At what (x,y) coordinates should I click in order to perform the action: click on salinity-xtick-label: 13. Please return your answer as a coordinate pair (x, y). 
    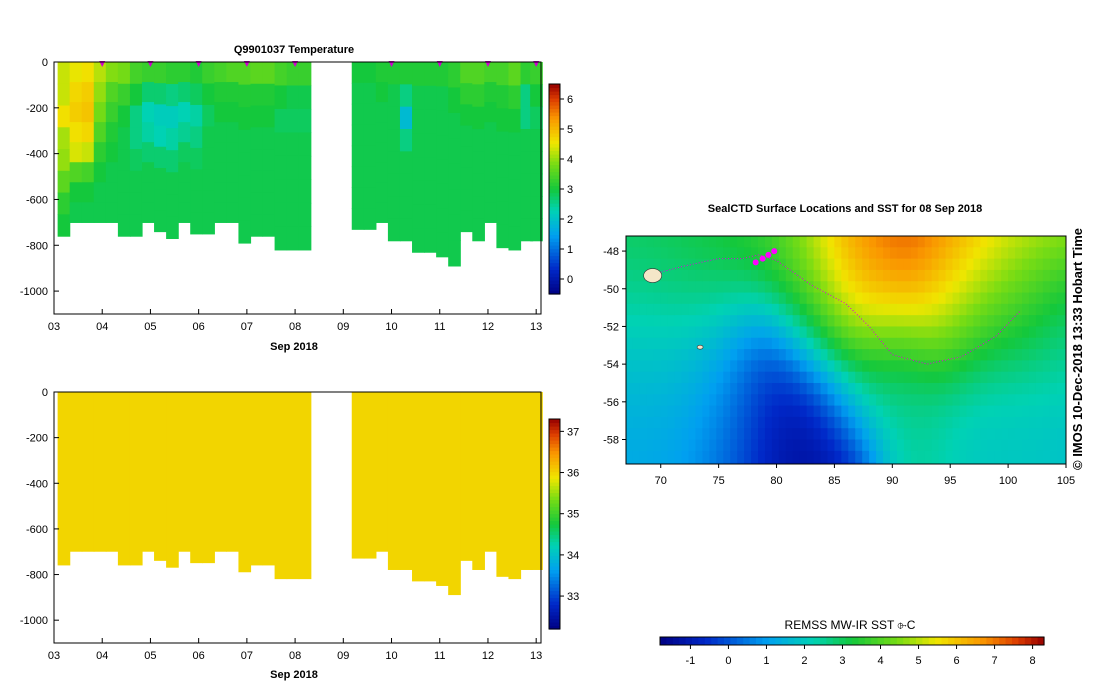
    Looking at the image, I should click on (536, 656).